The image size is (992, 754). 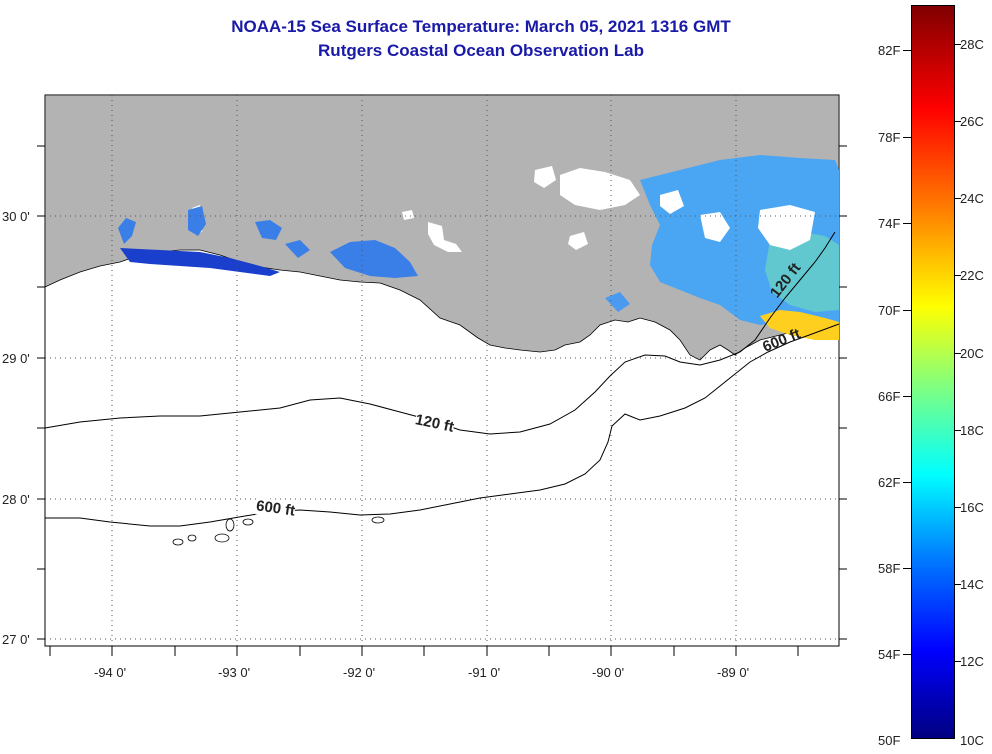 What do you see at coordinates (110, 672) in the screenshot?
I see `lon-label-94: -94 0'` at bounding box center [110, 672].